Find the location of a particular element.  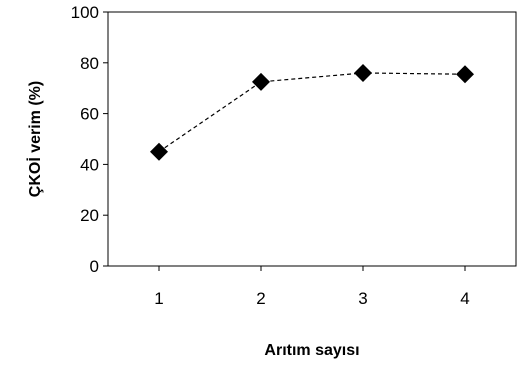

y-tick-label: 60 is located at coordinates (89, 114).